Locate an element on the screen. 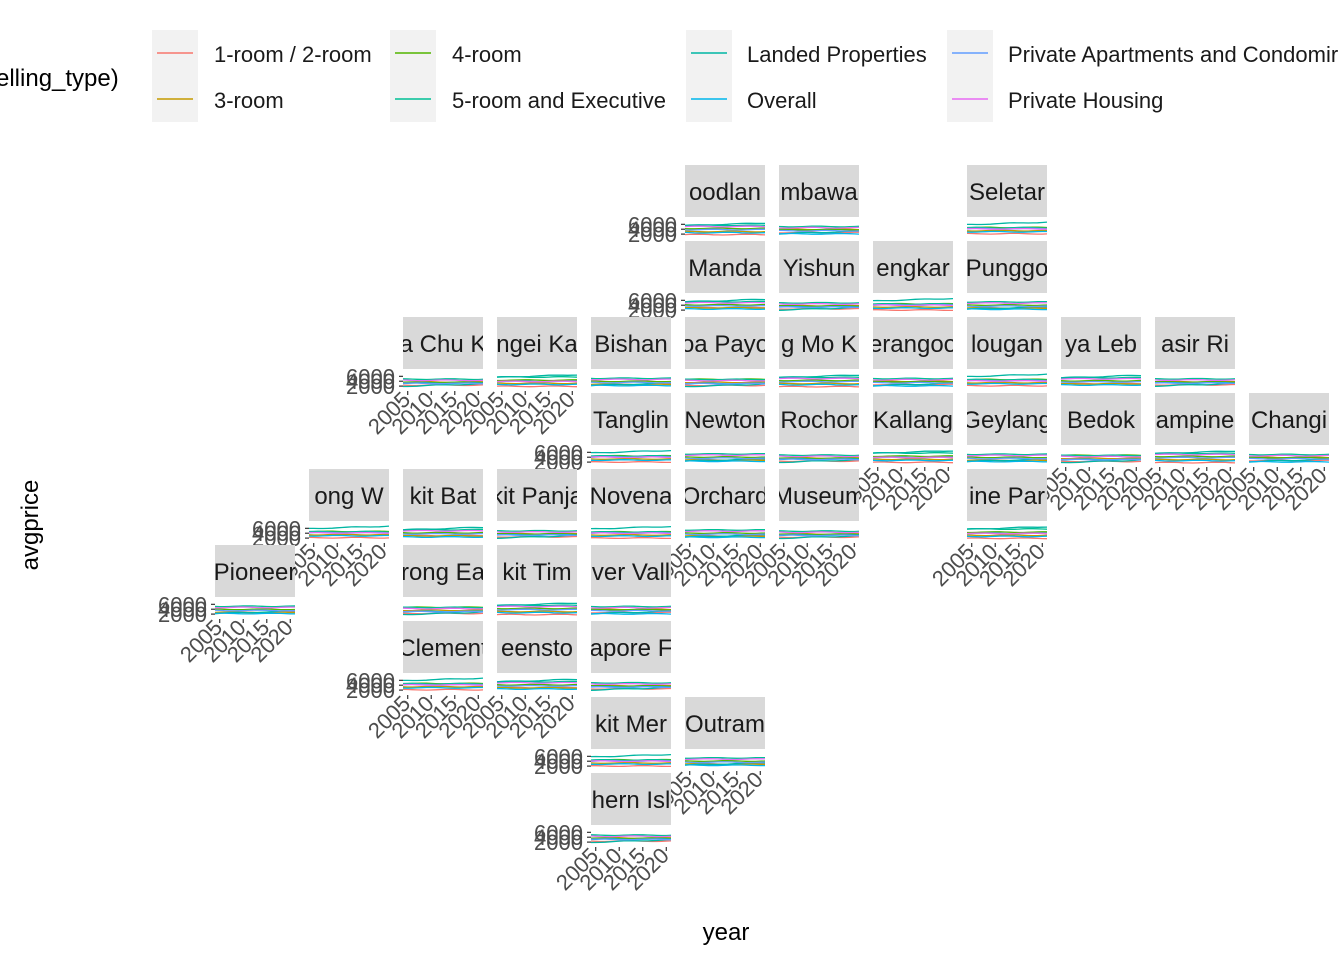 The height and width of the screenshot is (960, 1344). facet-strip-label: Punggo is located at coordinates (1007, 268).